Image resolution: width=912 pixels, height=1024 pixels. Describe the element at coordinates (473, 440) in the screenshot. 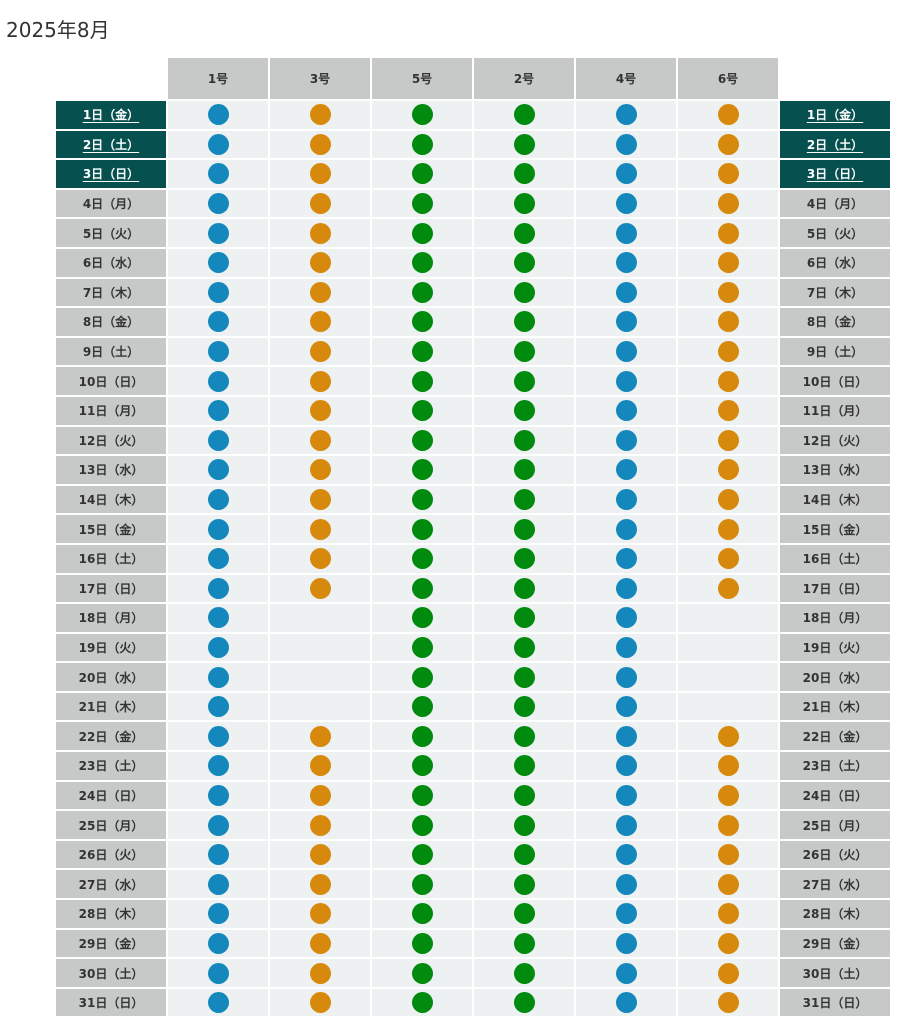

I see `table-row: 12日（火） 12日（火）` at that location.